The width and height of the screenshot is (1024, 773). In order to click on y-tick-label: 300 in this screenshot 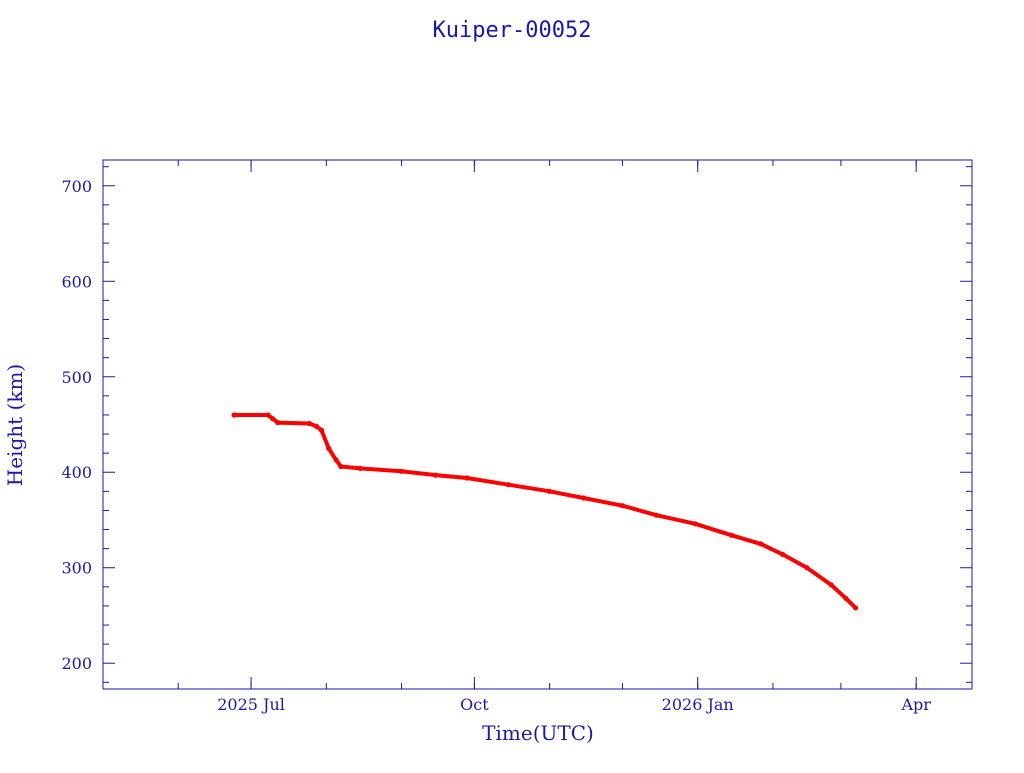, I will do `click(76, 568)`.